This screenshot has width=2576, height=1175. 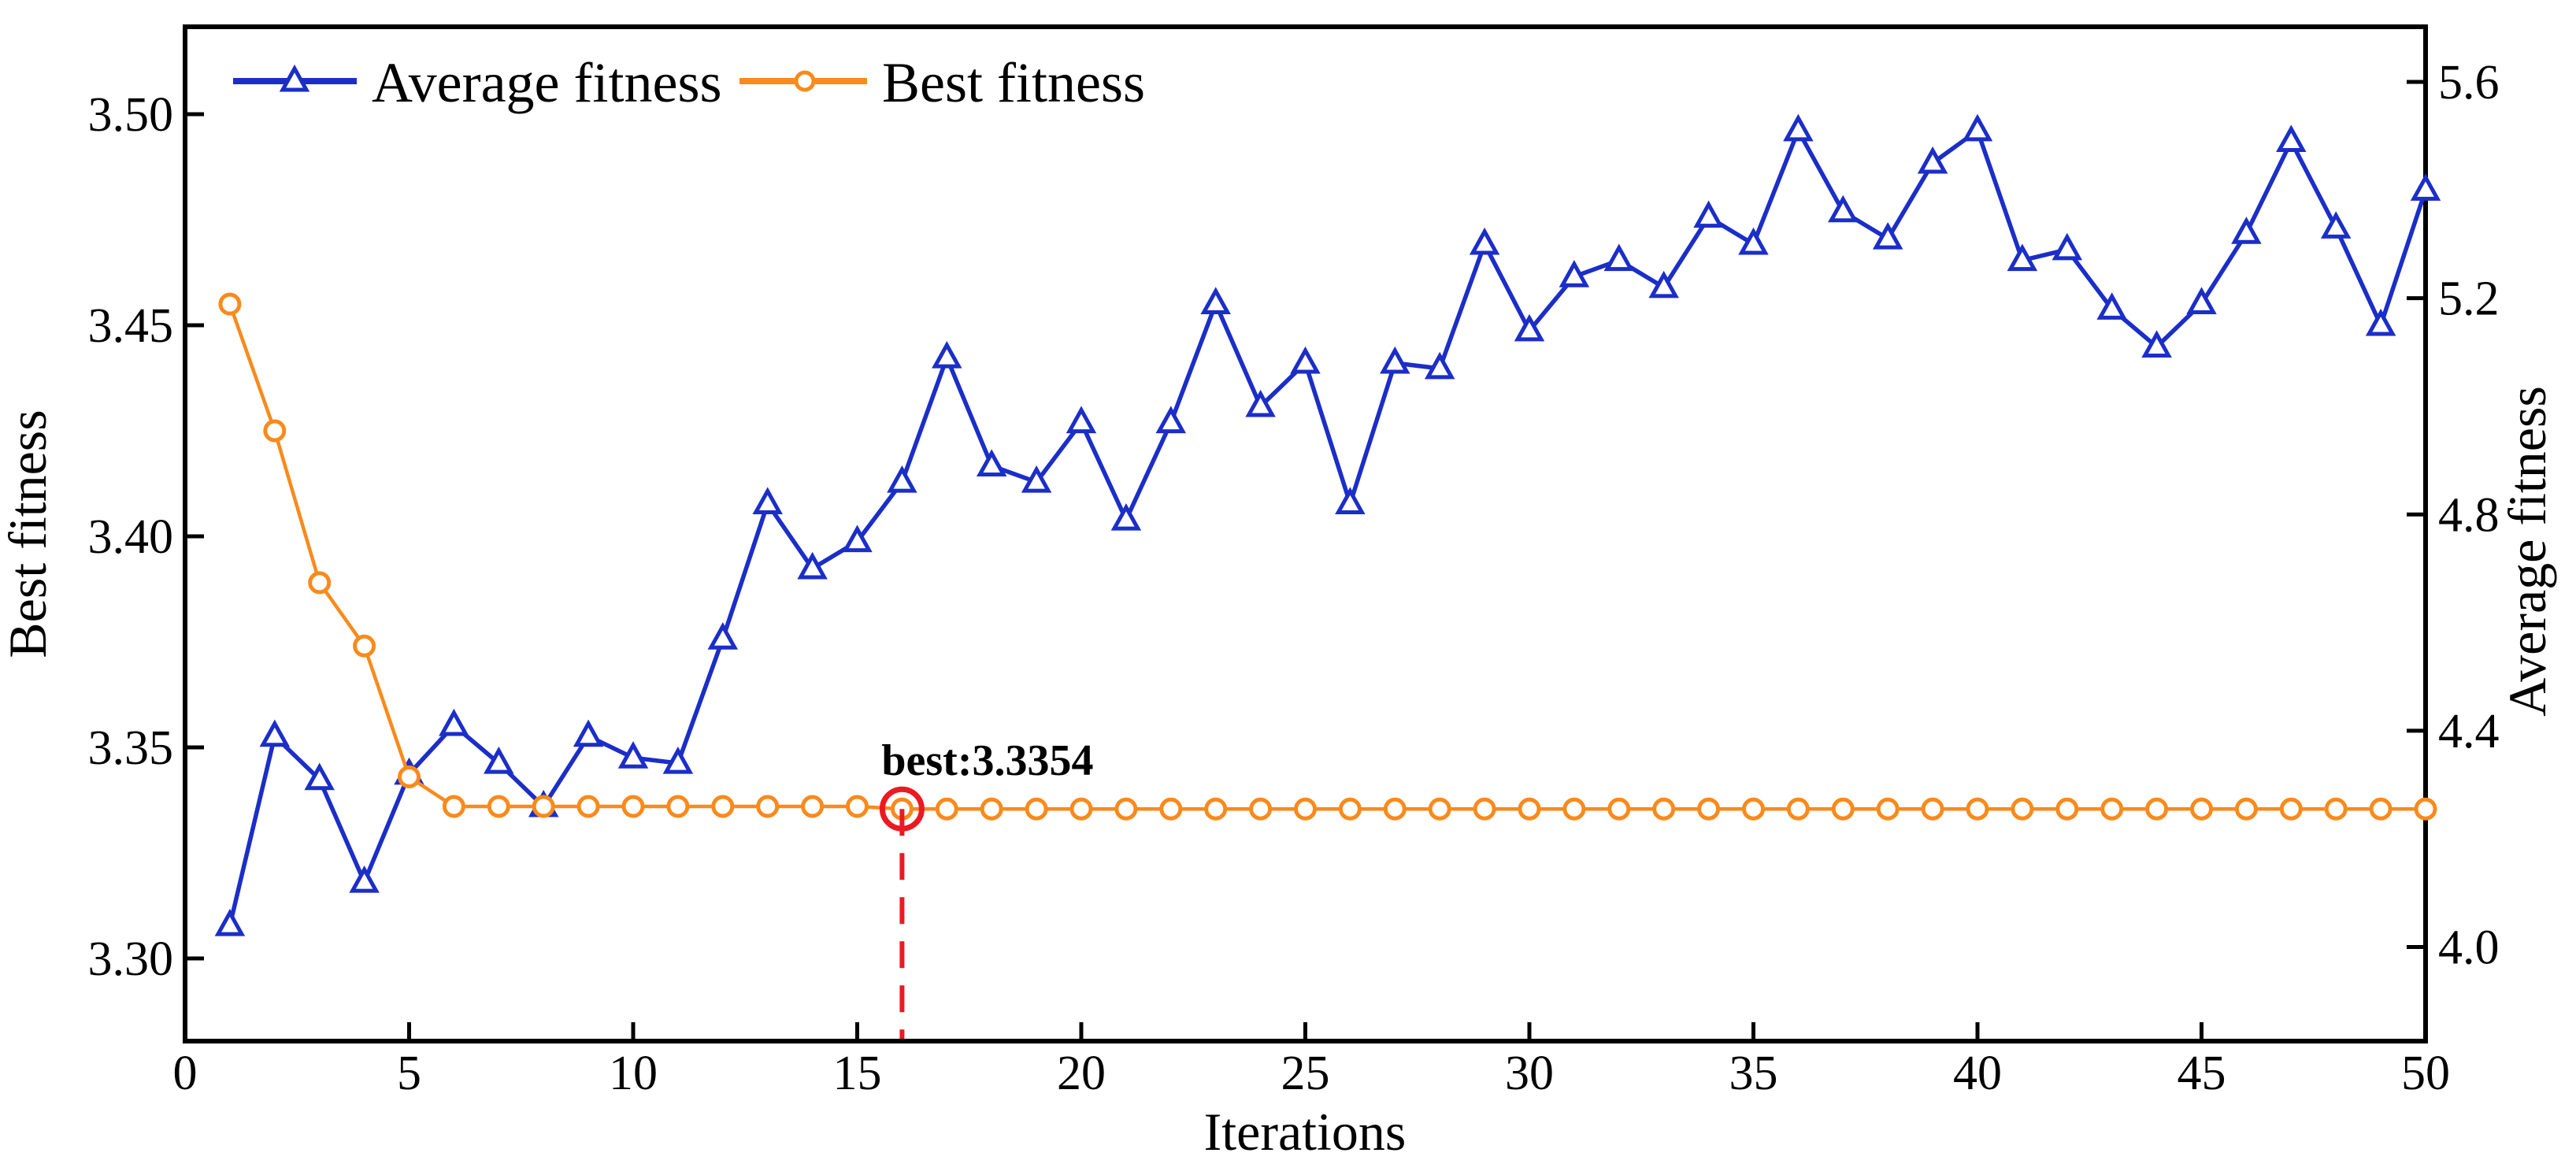 What do you see at coordinates (1081, 1073) in the screenshot?
I see `x-tick-label: 20` at bounding box center [1081, 1073].